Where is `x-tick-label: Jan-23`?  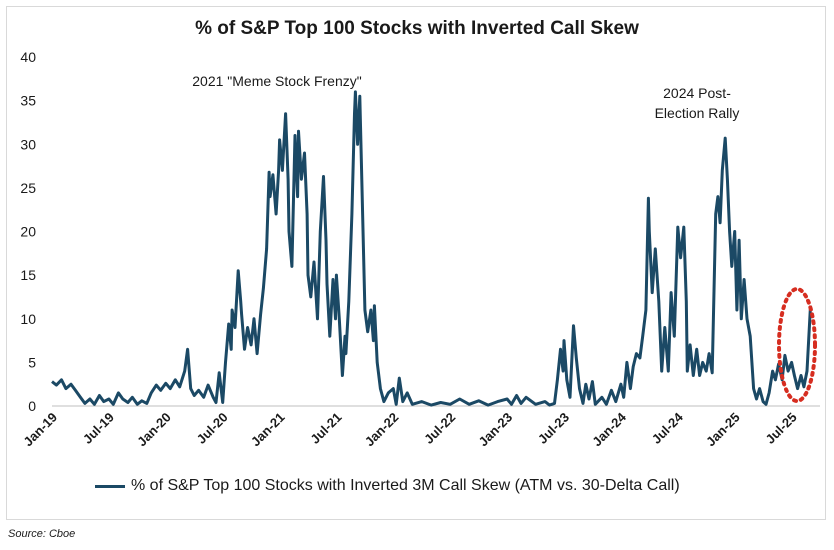 x-tick-label: Jan-23 is located at coordinates (495, 430).